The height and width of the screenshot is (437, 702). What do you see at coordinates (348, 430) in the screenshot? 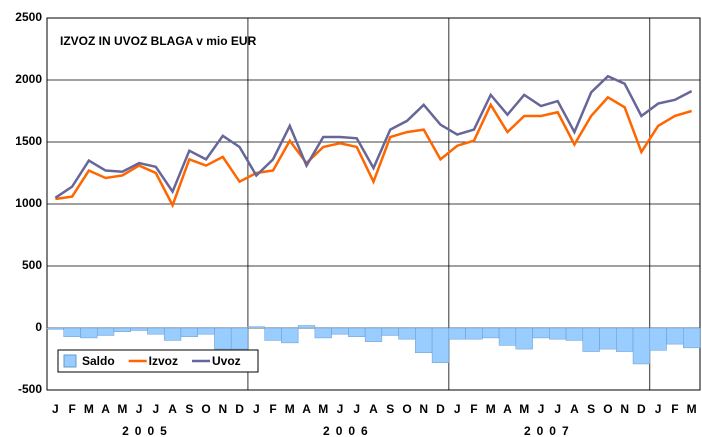
I see `year-label: 2006` at bounding box center [348, 430].